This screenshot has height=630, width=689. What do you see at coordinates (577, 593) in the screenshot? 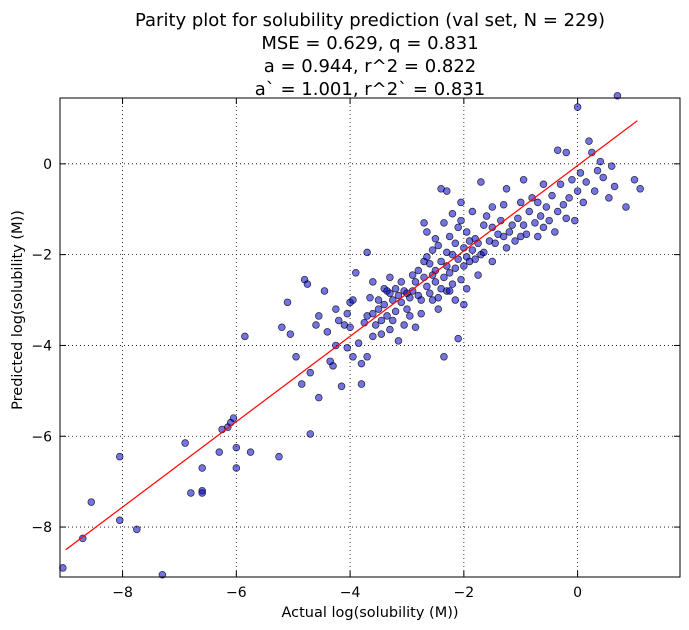
I see `x-tick-label: 0` at bounding box center [577, 593].